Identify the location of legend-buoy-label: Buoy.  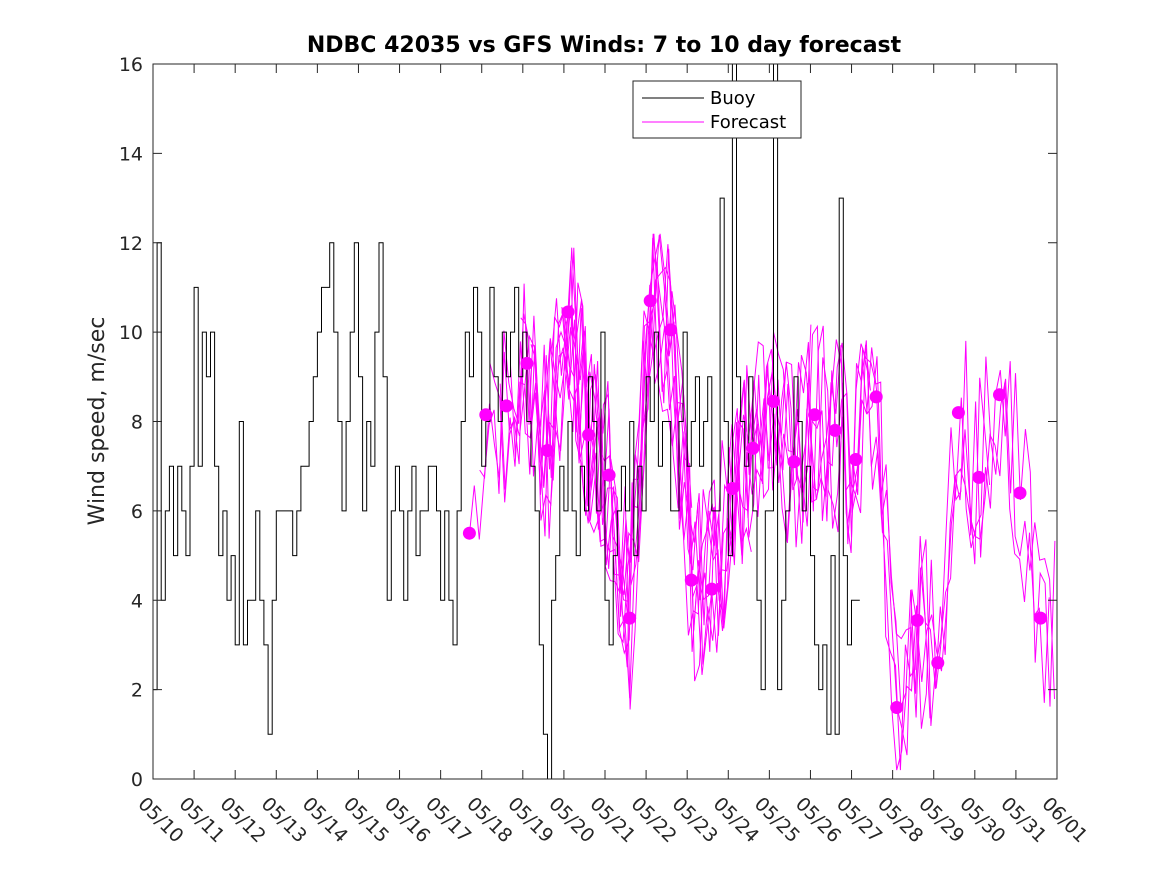
(733, 98).